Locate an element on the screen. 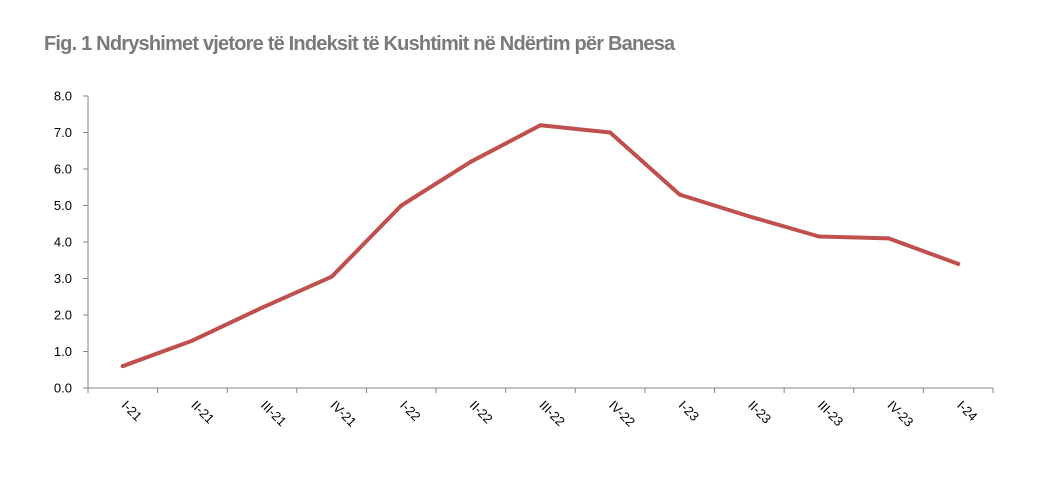  y-tick-label: 1.0 is located at coordinates (63, 351).